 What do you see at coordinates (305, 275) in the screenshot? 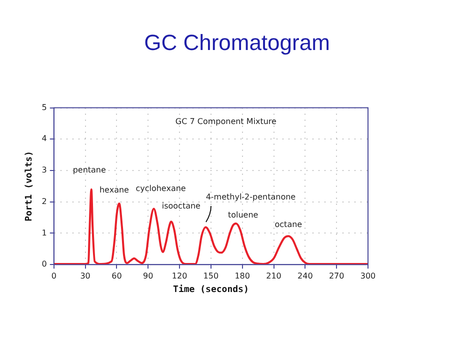
I see `x-tick-label: 240` at bounding box center [305, 275].